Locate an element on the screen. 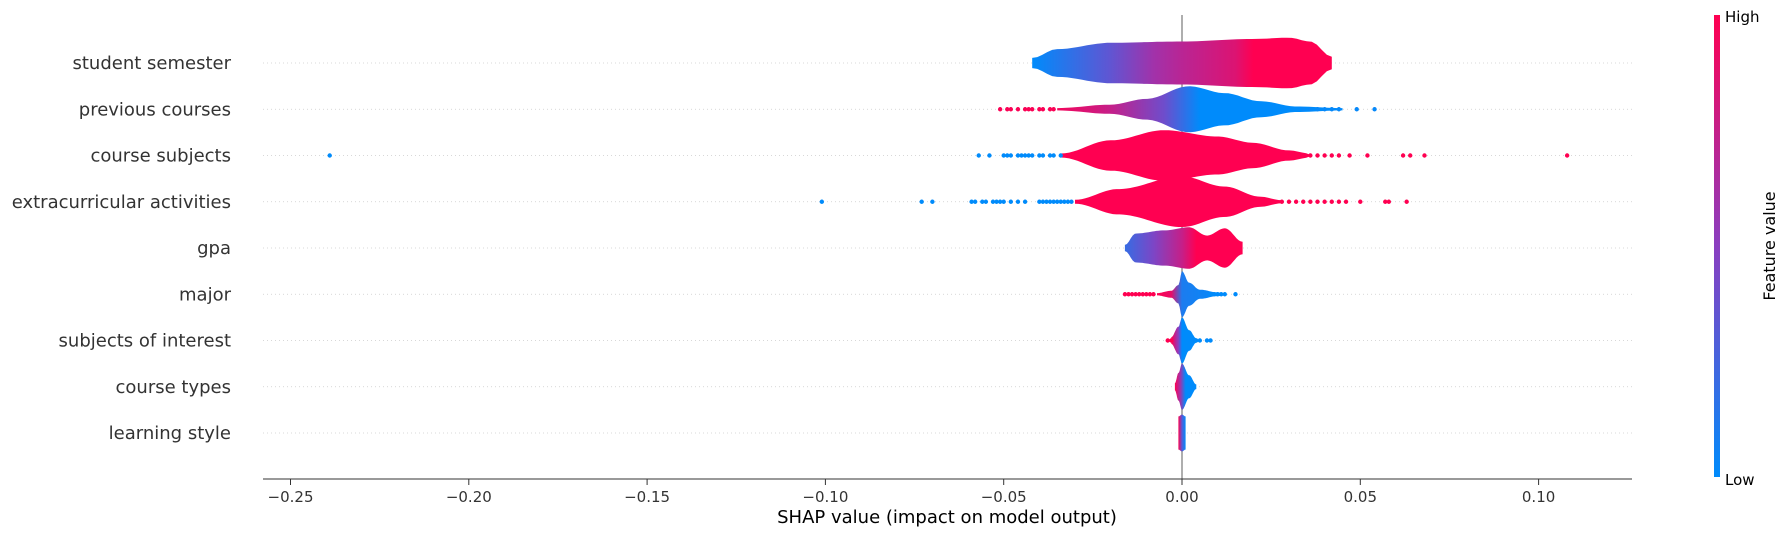 The width and height of the screenshot is (1785, 536). x-tick-label: −0.15 is located at coordinates (647, 497).